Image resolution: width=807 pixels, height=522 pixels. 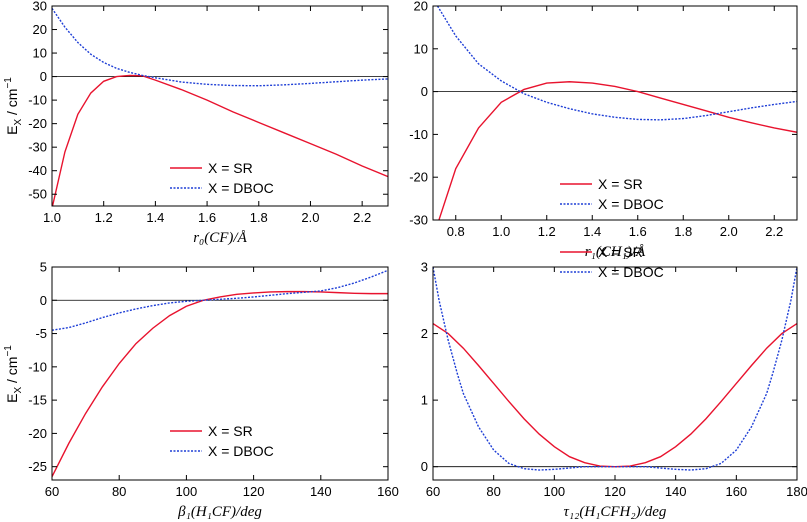 I want to click on y-tick-label: -25, so click(x=37, y=466).